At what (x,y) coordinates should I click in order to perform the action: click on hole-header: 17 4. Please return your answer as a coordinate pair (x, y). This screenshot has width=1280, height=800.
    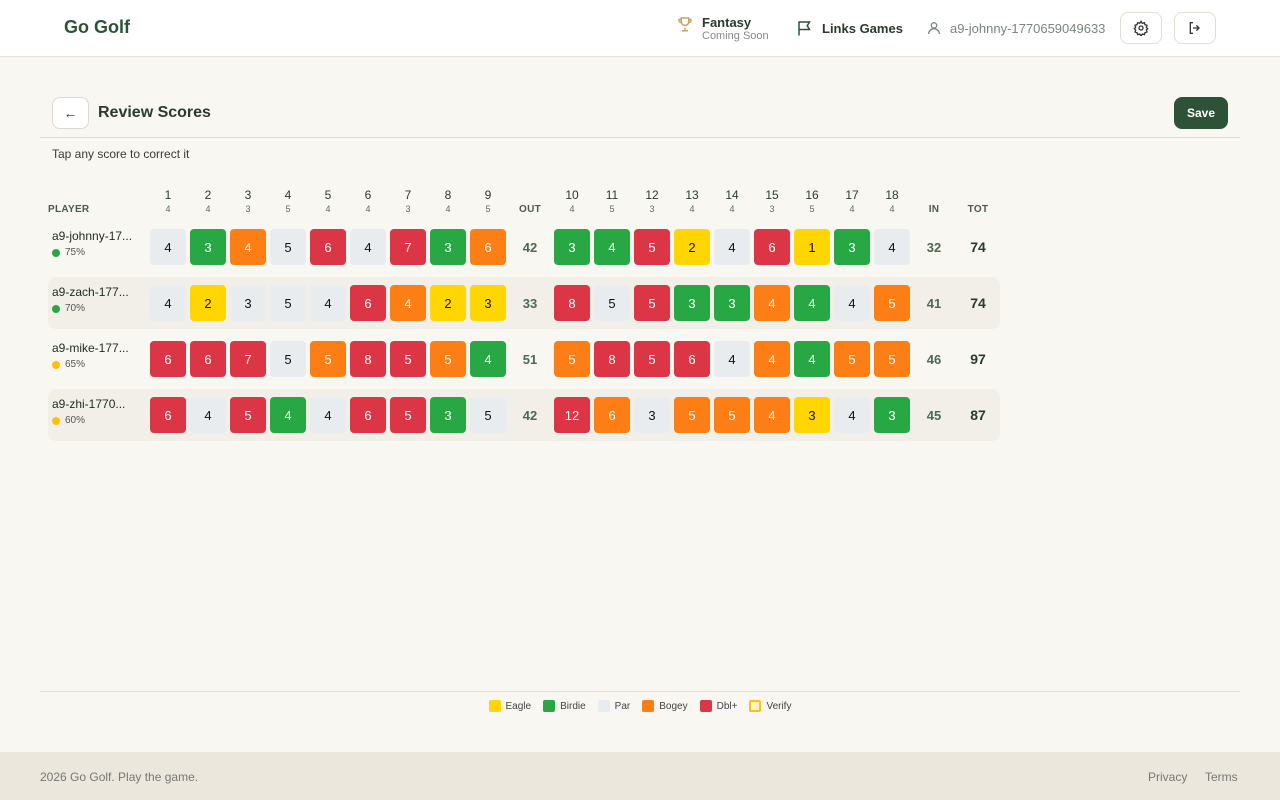
    Looking at the image, I should click on (852, 201).